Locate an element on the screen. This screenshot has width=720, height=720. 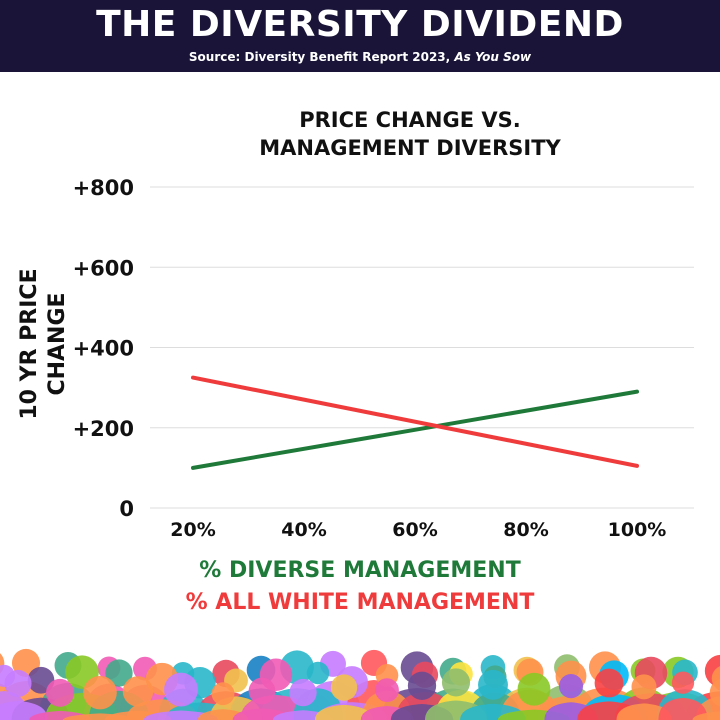
x-tick-label: 20% is located at coordinates (192, 530).